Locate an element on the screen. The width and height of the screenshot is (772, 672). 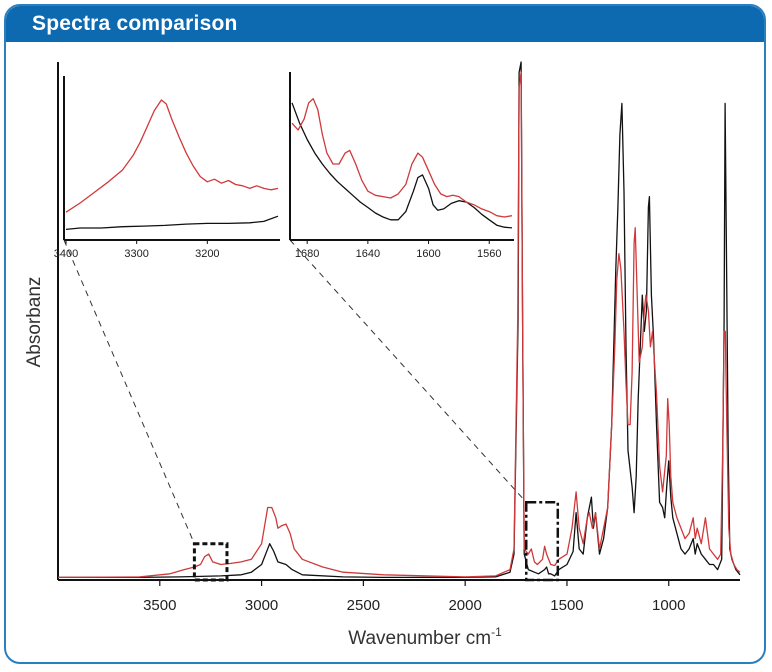
panel-header: Spectra comparison is located at coordinates (385, 24).